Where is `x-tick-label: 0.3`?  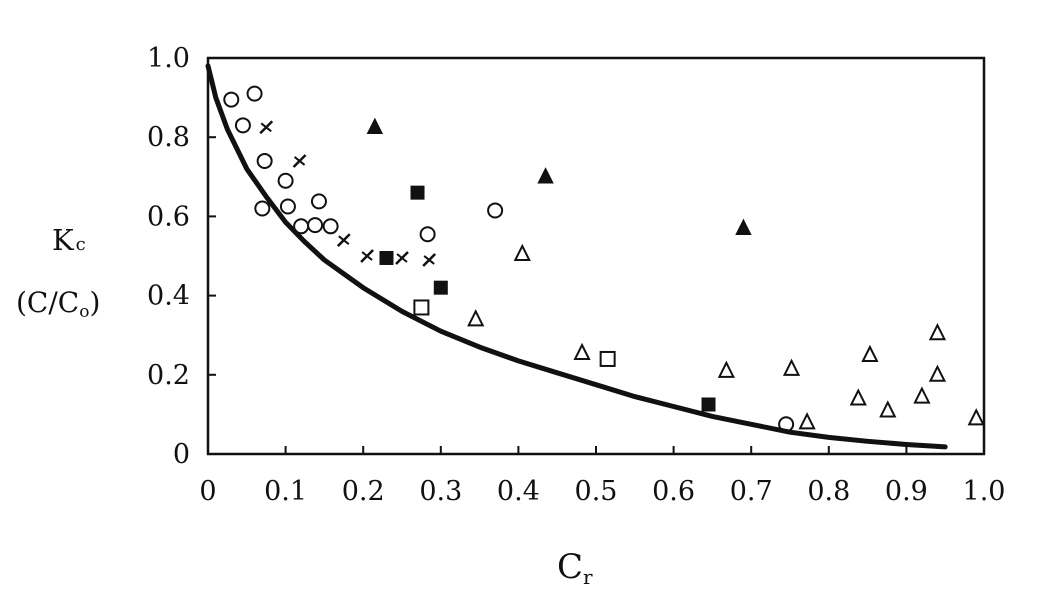 x-tick-label: 0.3 is located at coordinates (440, 491).